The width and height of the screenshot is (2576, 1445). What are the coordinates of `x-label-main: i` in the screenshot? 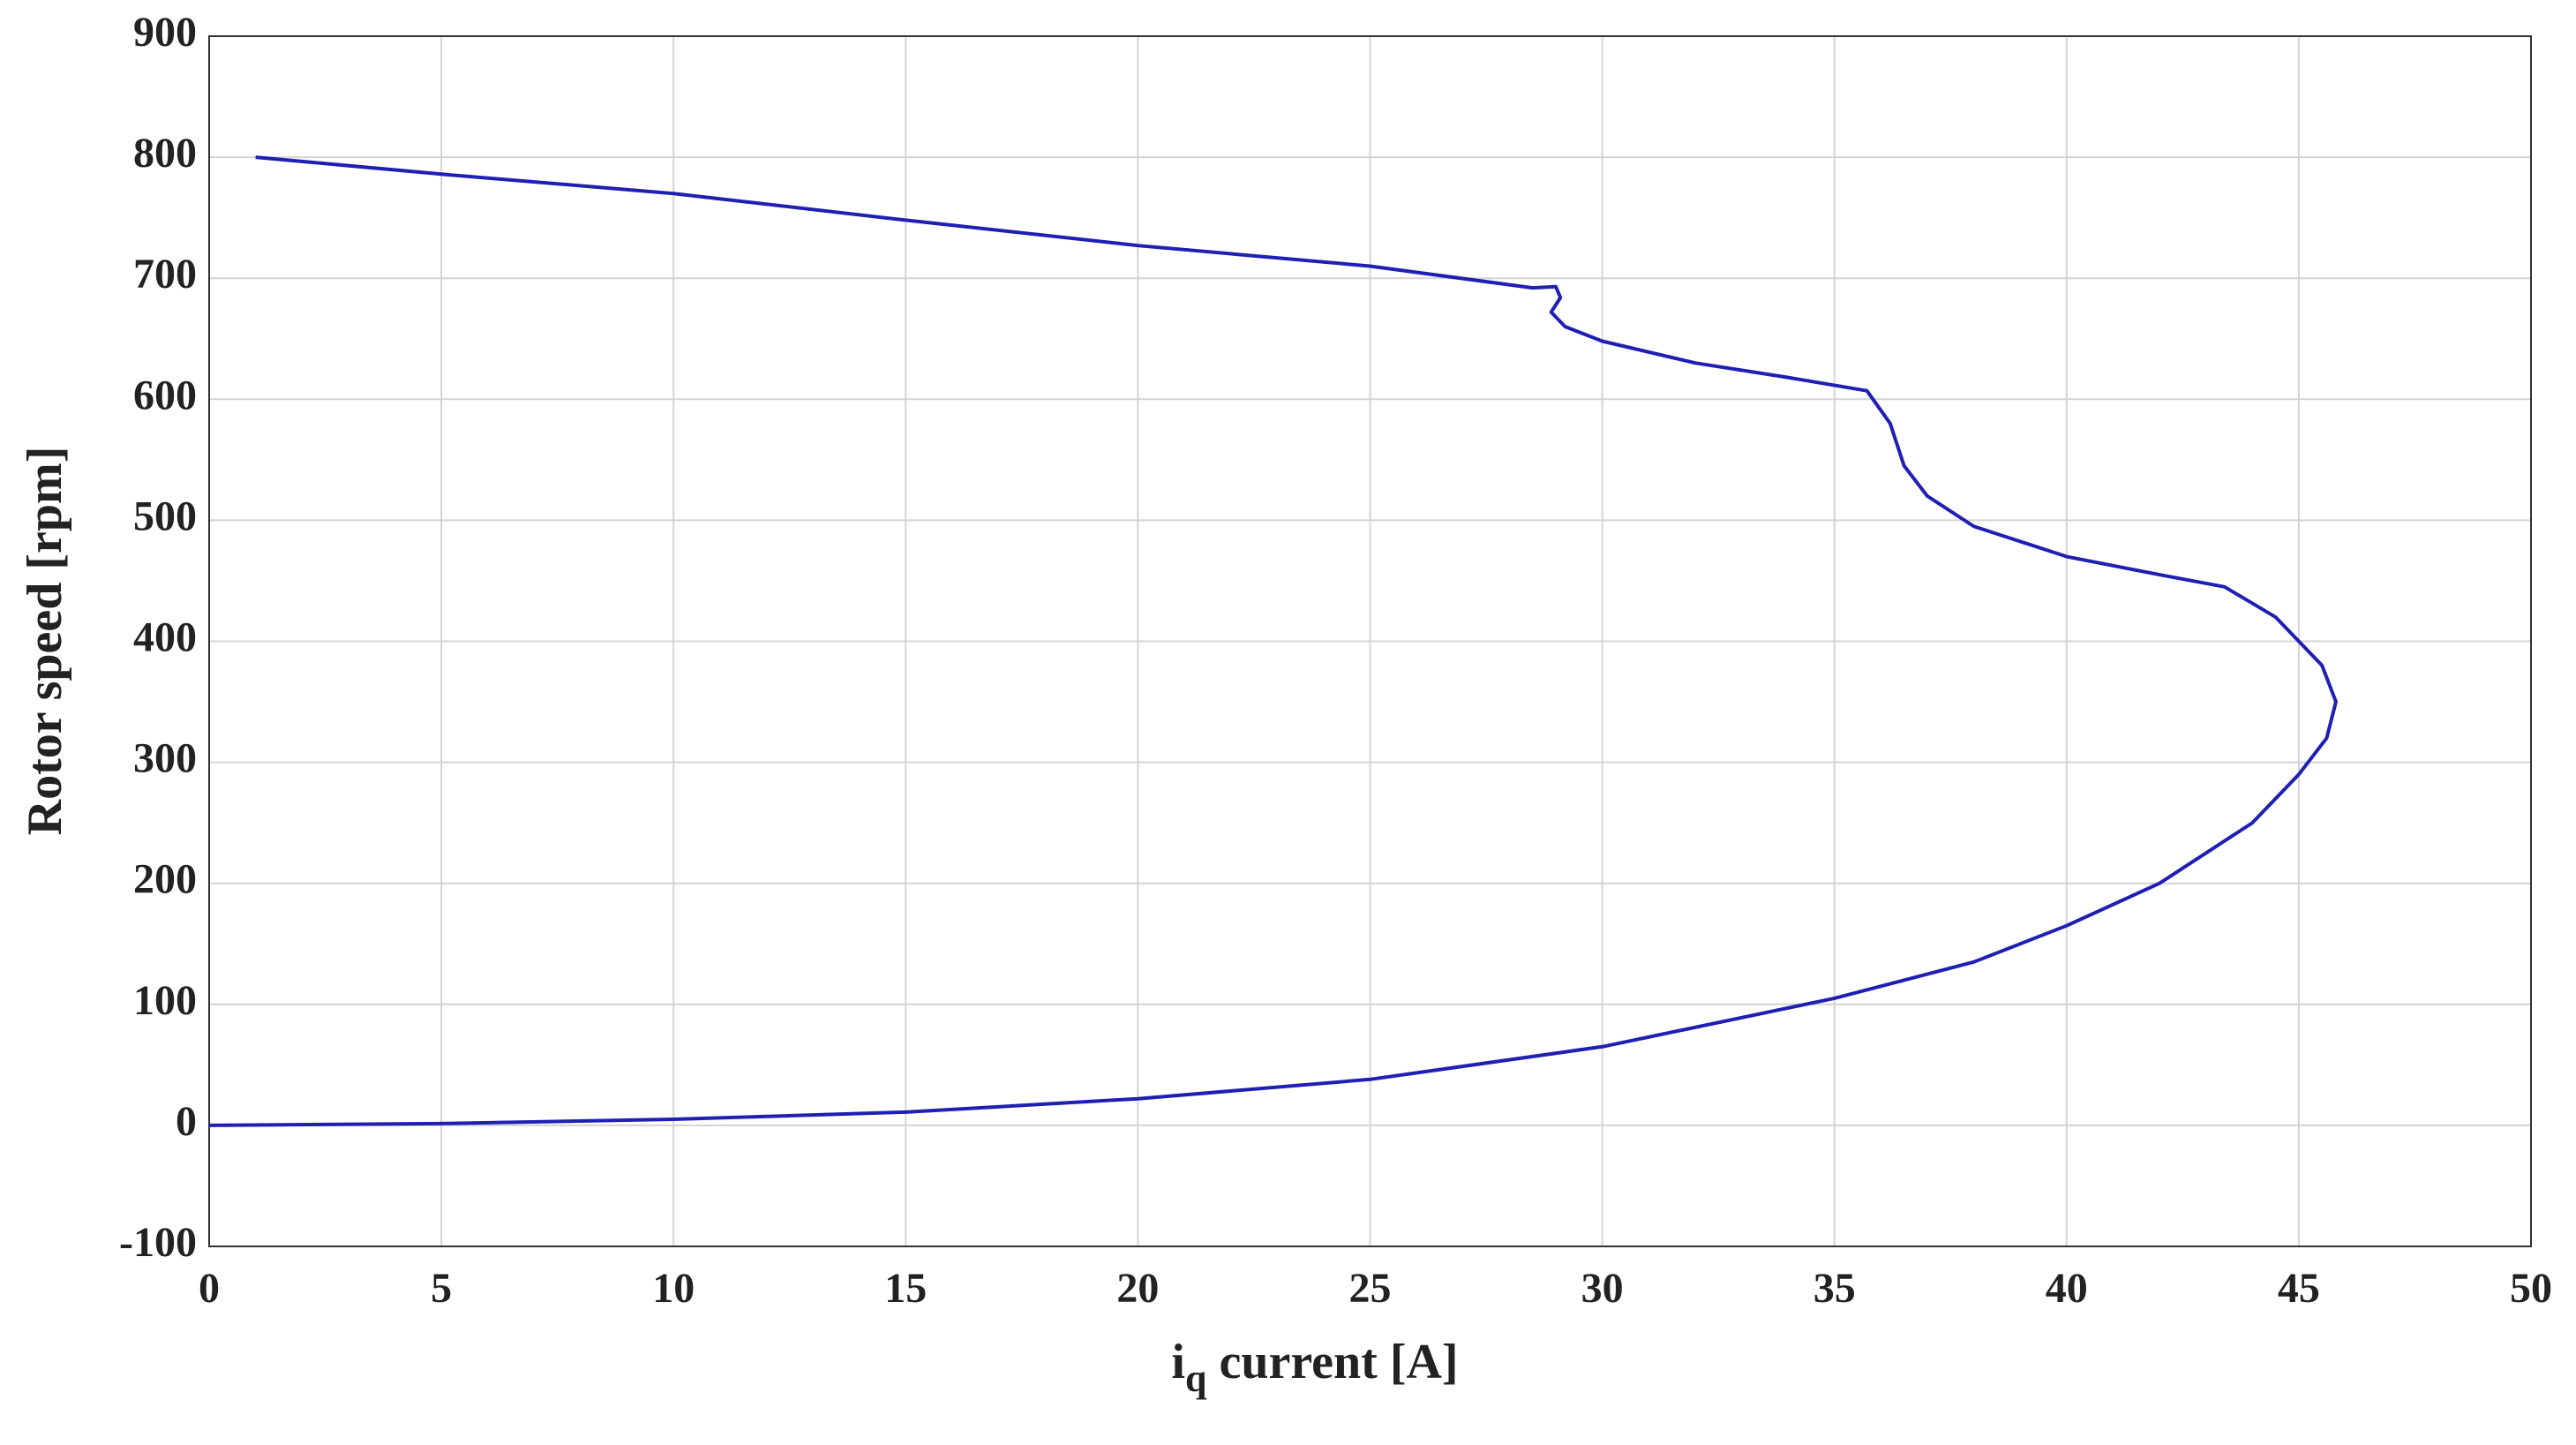 It's located at (1178, 1362).